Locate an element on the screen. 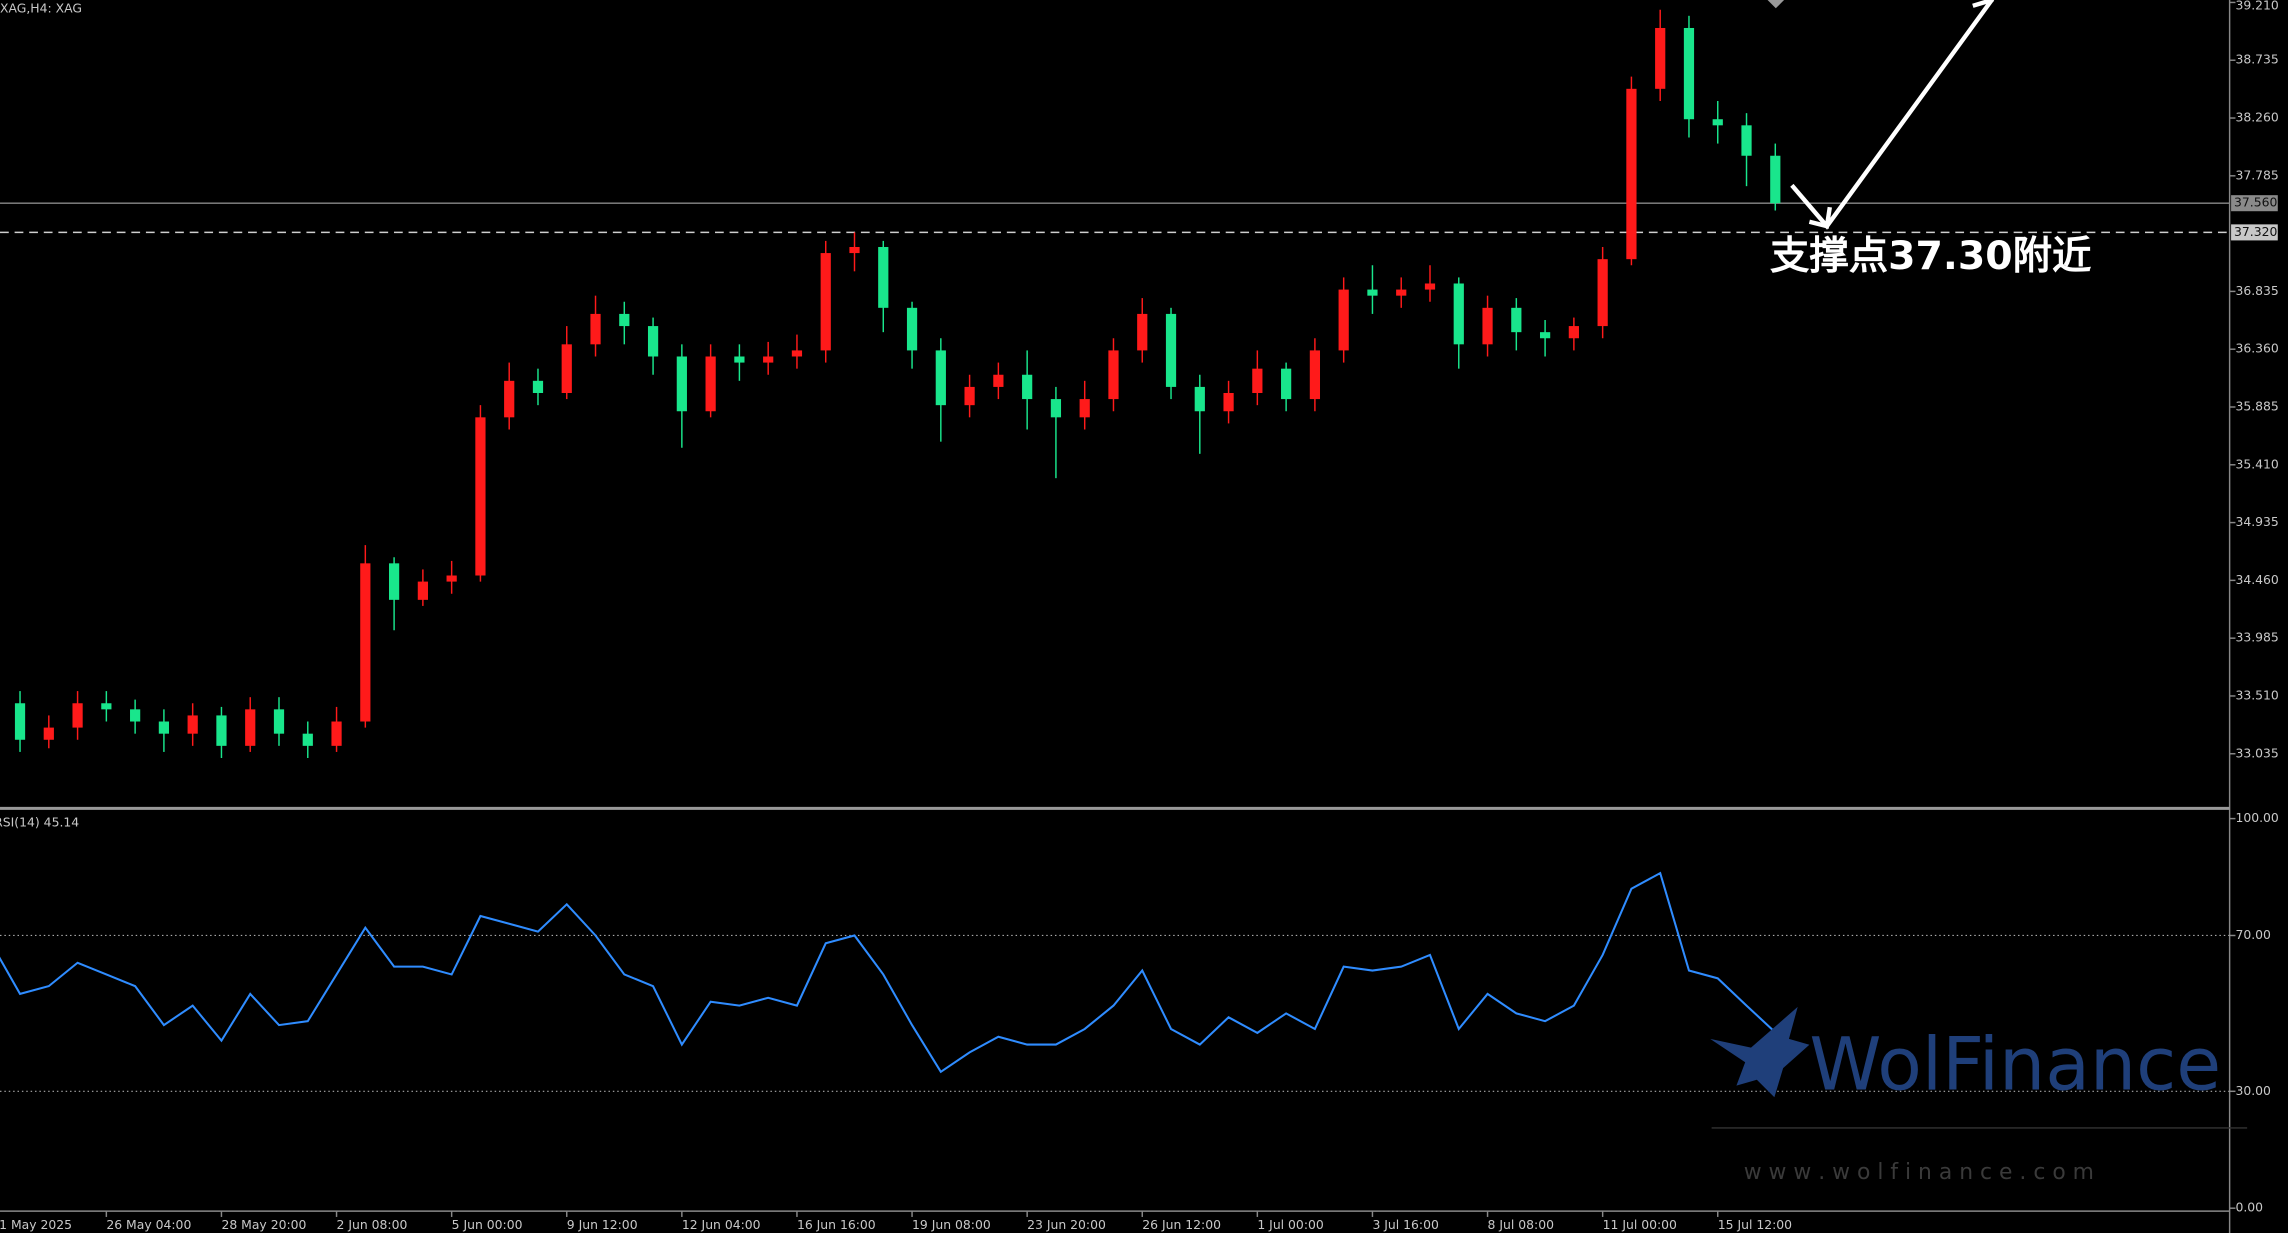 The image size is (2288, 1233). current-price-label: 37.560 is located at coordinates (2255, 202).